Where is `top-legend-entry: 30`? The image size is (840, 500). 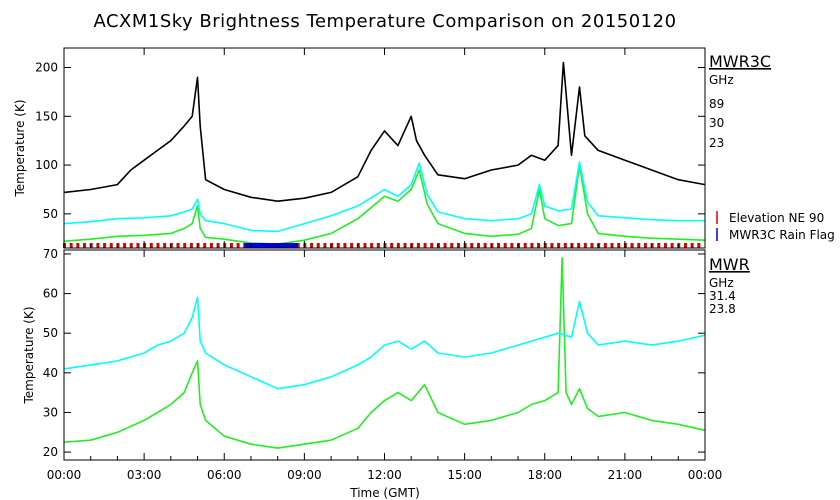
top-legend-entry: 30 is located at coordinates (716, 123).